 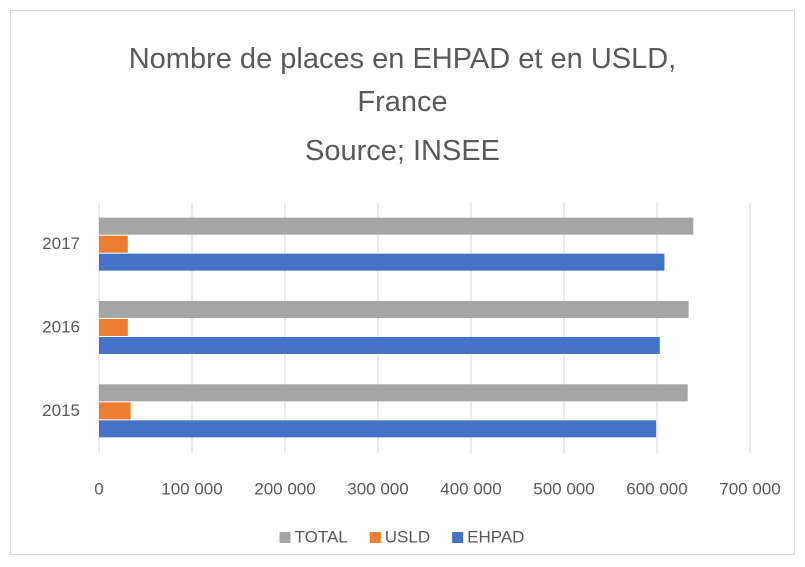 I want to click on chart-subtitle: Source; INSEE, so click(x=402, y=151).